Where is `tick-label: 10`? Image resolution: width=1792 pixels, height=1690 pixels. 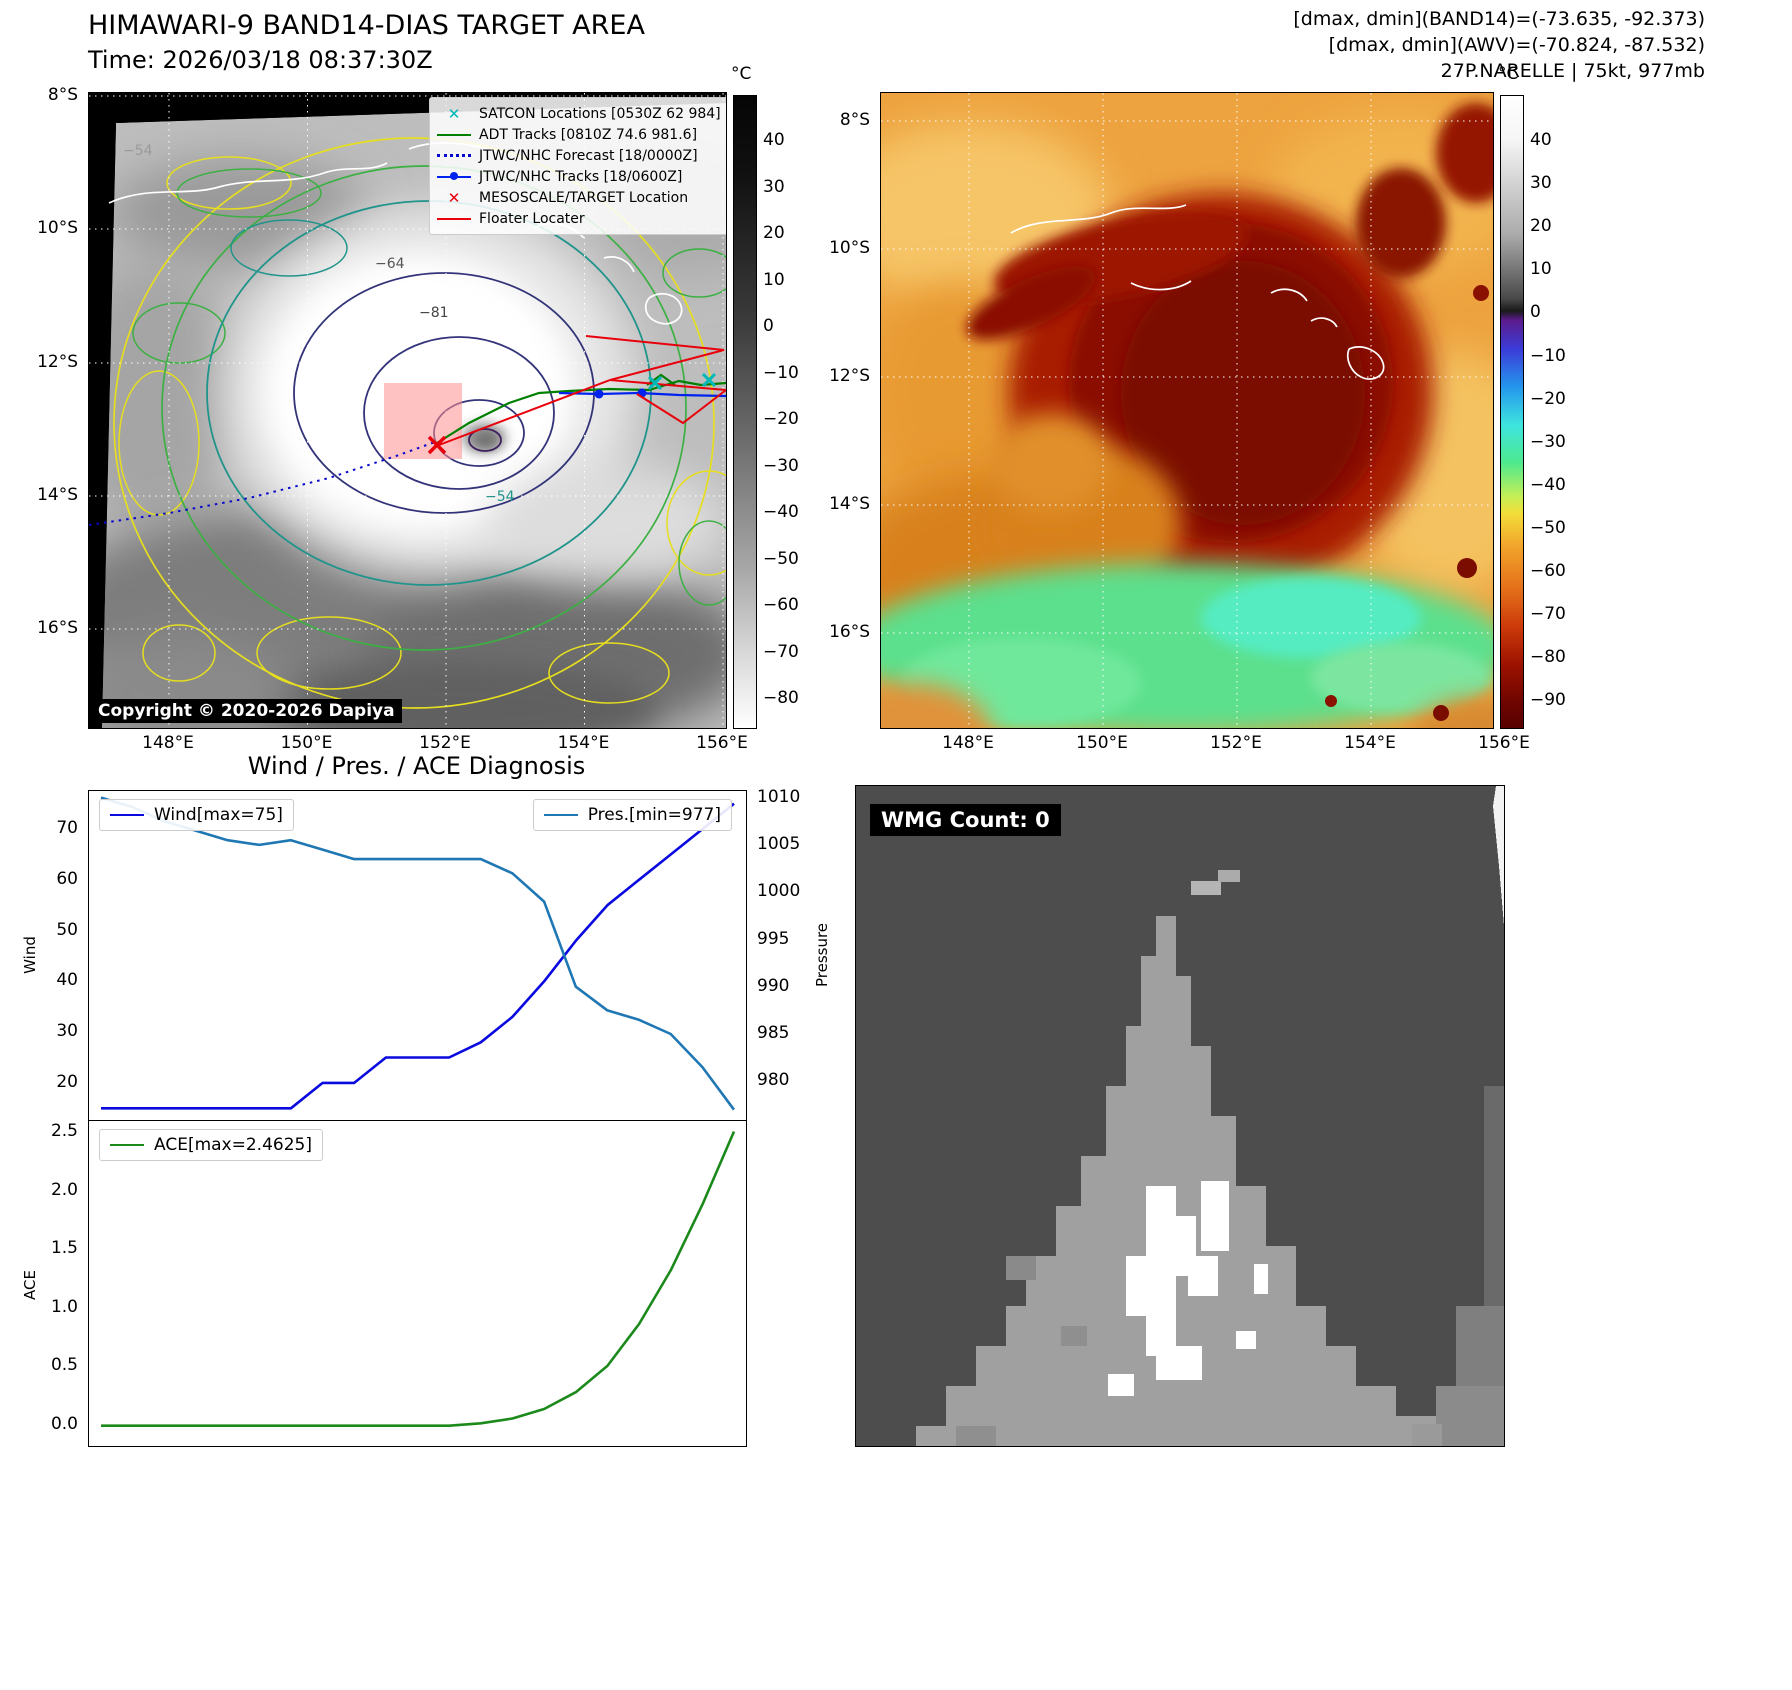 tick-label: 10 is located at coordinates (1541, 269).